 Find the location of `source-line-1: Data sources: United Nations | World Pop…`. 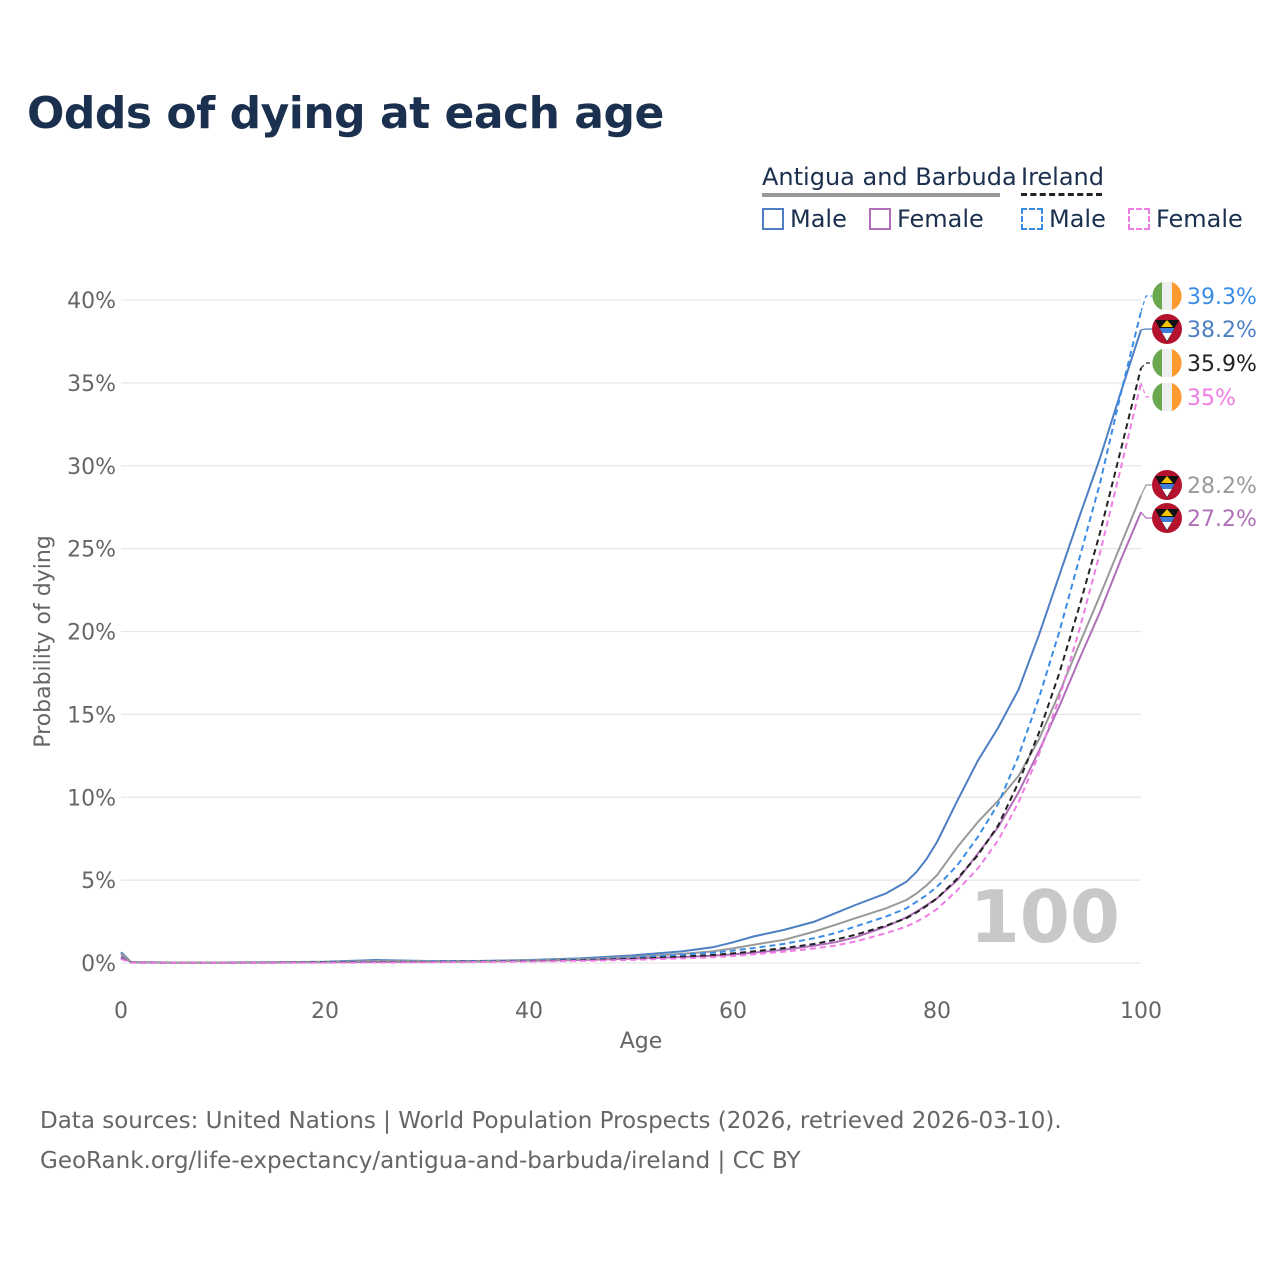

source-line-1: Data sources: United Nations | World Pop… is located at coordinates (551, 1121).